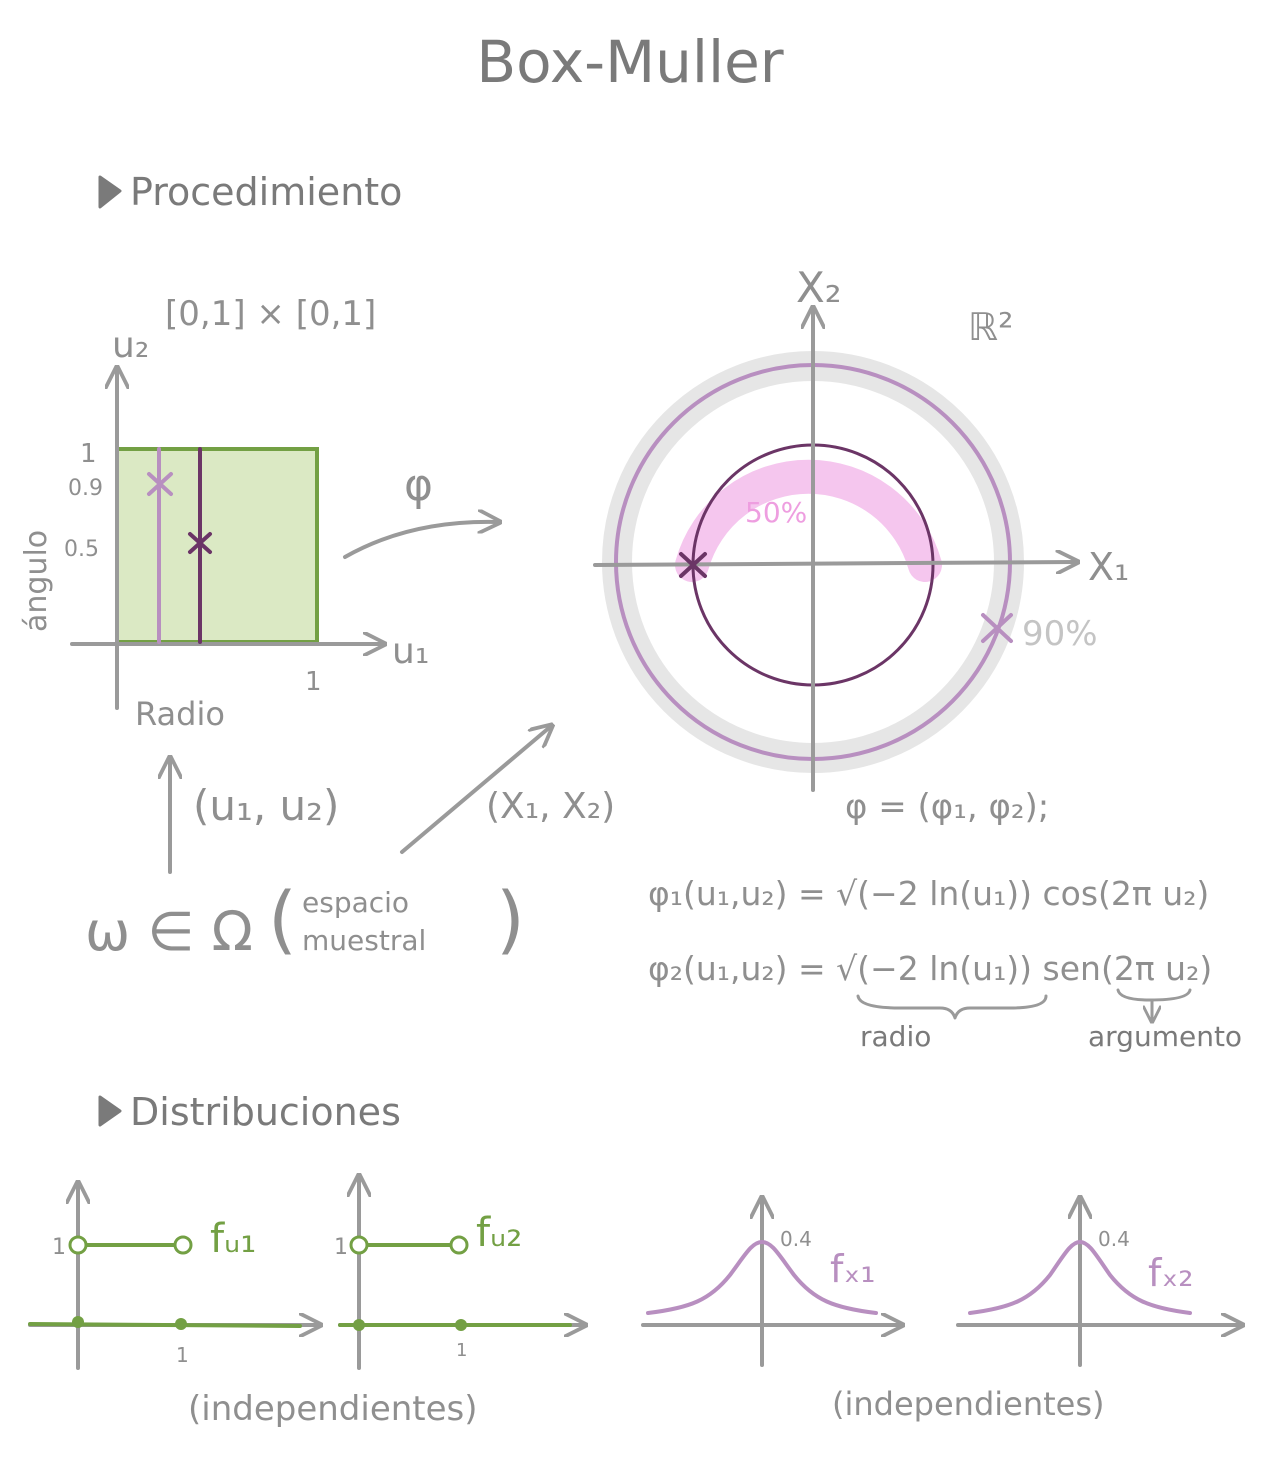  What do you see at coordinates (458, 1274) in the screenshot?
I see `uniform-density-u2: 1 1 fᵤ₂` at bounding box center [458, 1274].